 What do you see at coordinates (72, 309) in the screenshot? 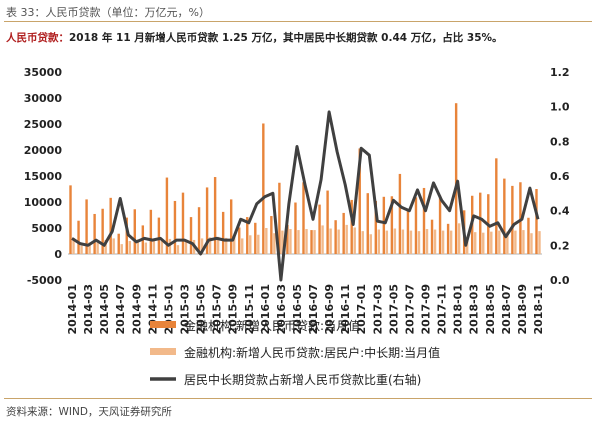
I see `x-tick-label: 2014-01` at bounding box center [72, 309].